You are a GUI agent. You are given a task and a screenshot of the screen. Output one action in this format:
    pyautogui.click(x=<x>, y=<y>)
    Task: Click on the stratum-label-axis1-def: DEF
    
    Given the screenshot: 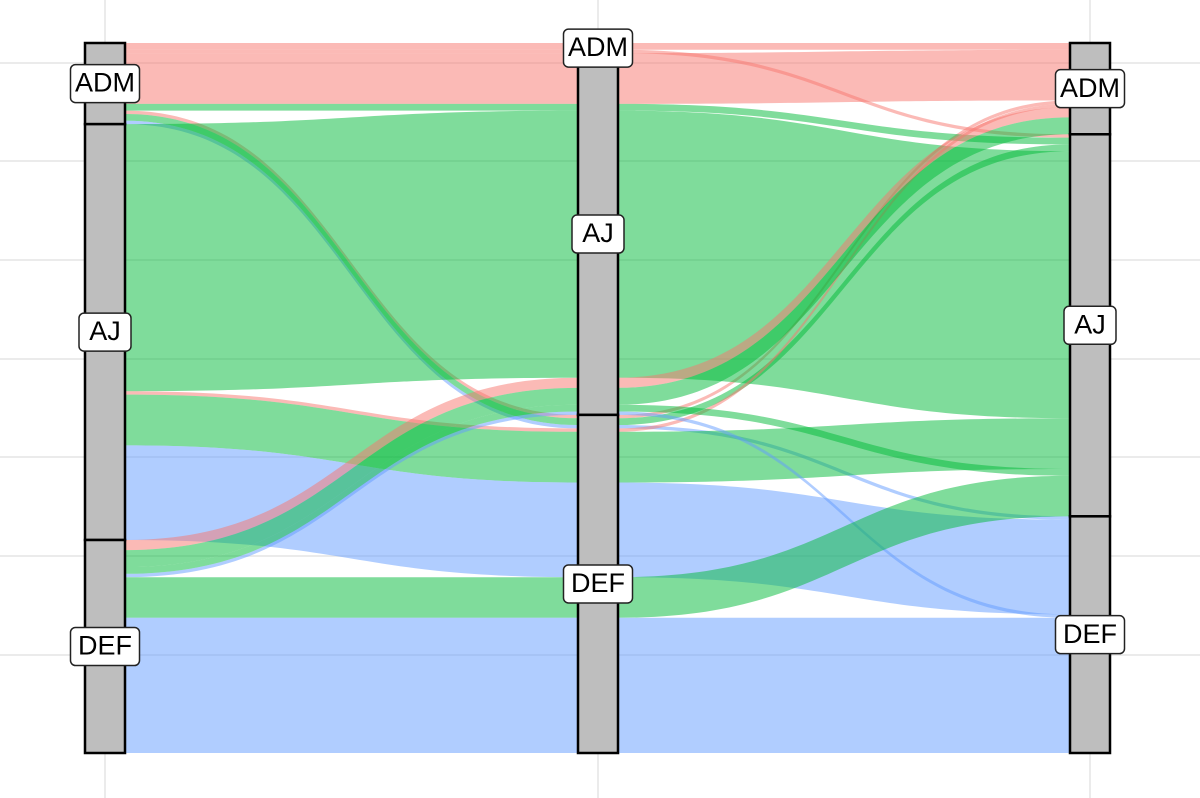 What is the action you would take?
    pyautogui.click(x=105, y=646)
    